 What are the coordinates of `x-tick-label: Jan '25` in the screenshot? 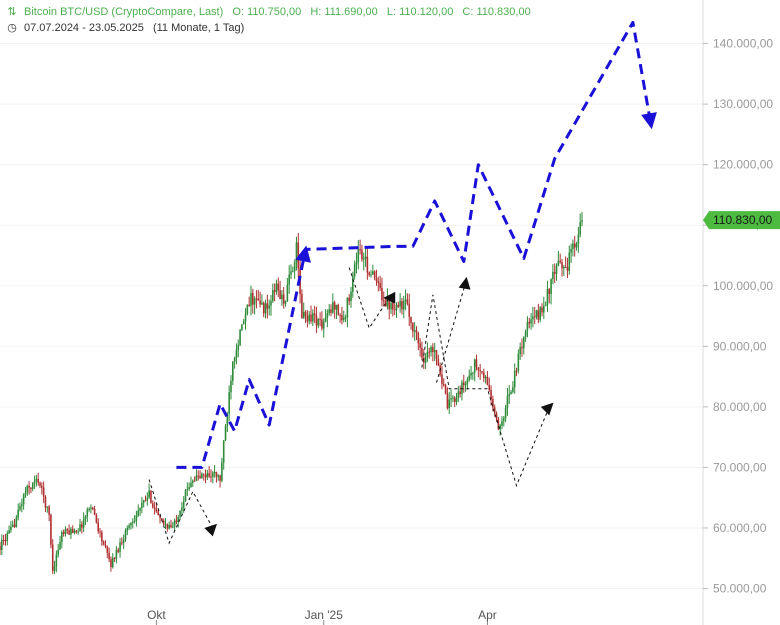 It's located at (324, 615).